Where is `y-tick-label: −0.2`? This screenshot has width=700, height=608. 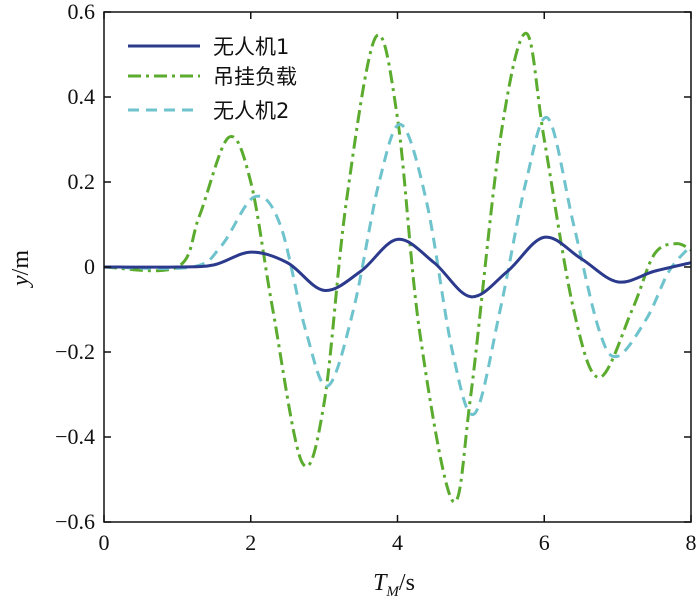 y-tick-label: −0.2 is located at coordinates (75, 351).